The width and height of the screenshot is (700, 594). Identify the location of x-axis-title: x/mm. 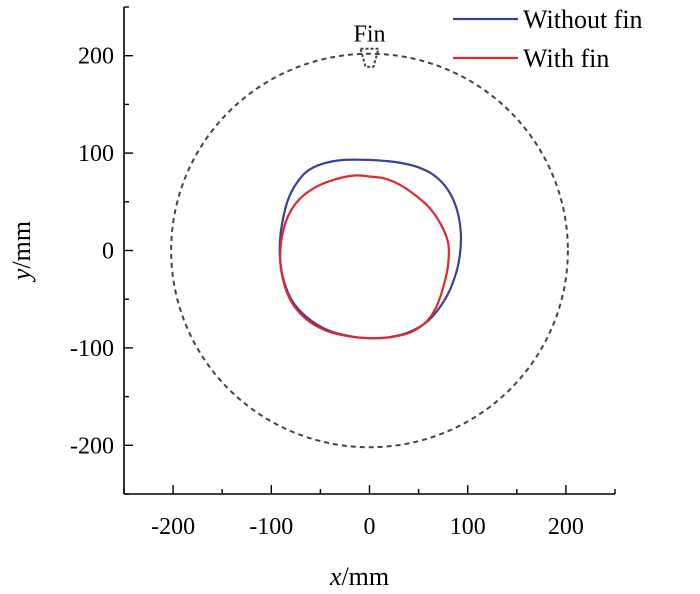
(359, 576).